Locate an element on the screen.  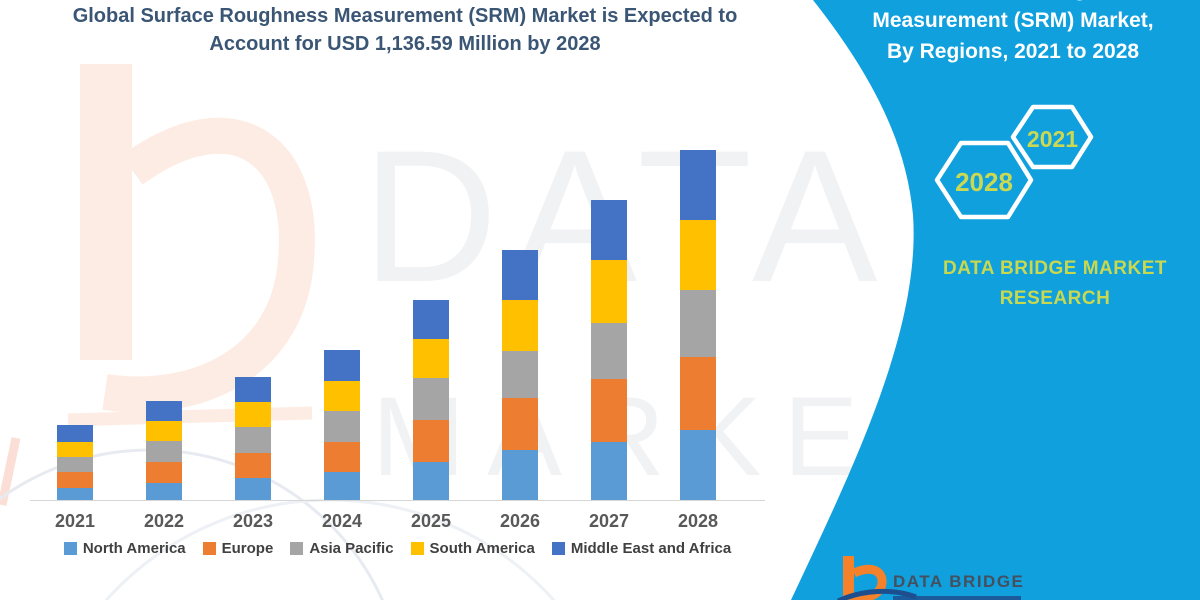
bar-2022 is located at coordinates (164, 450).